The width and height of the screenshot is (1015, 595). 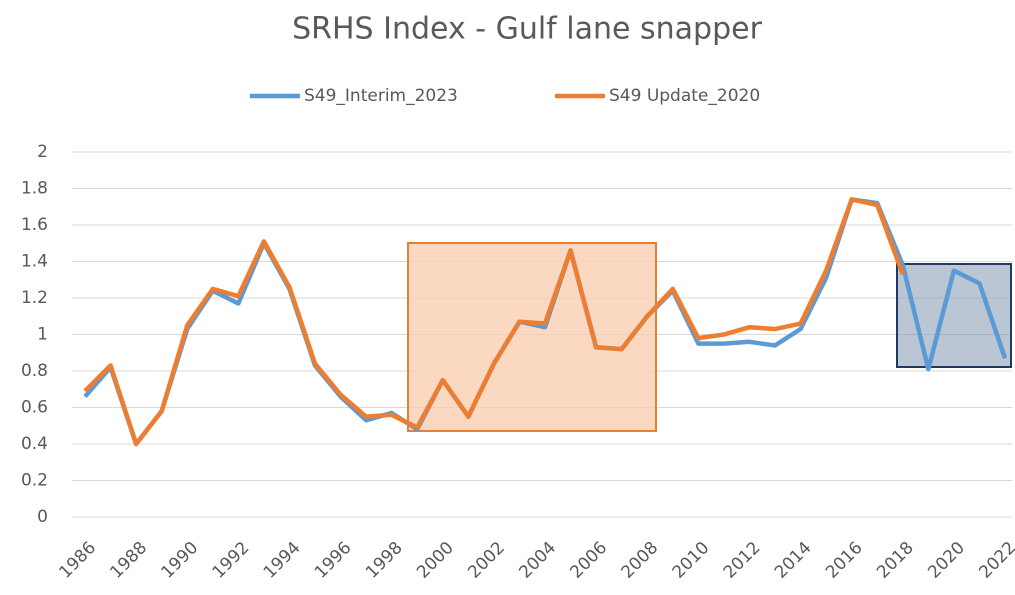 I want to click on y-tick-label: 0.6, so click(x=34, y=408).